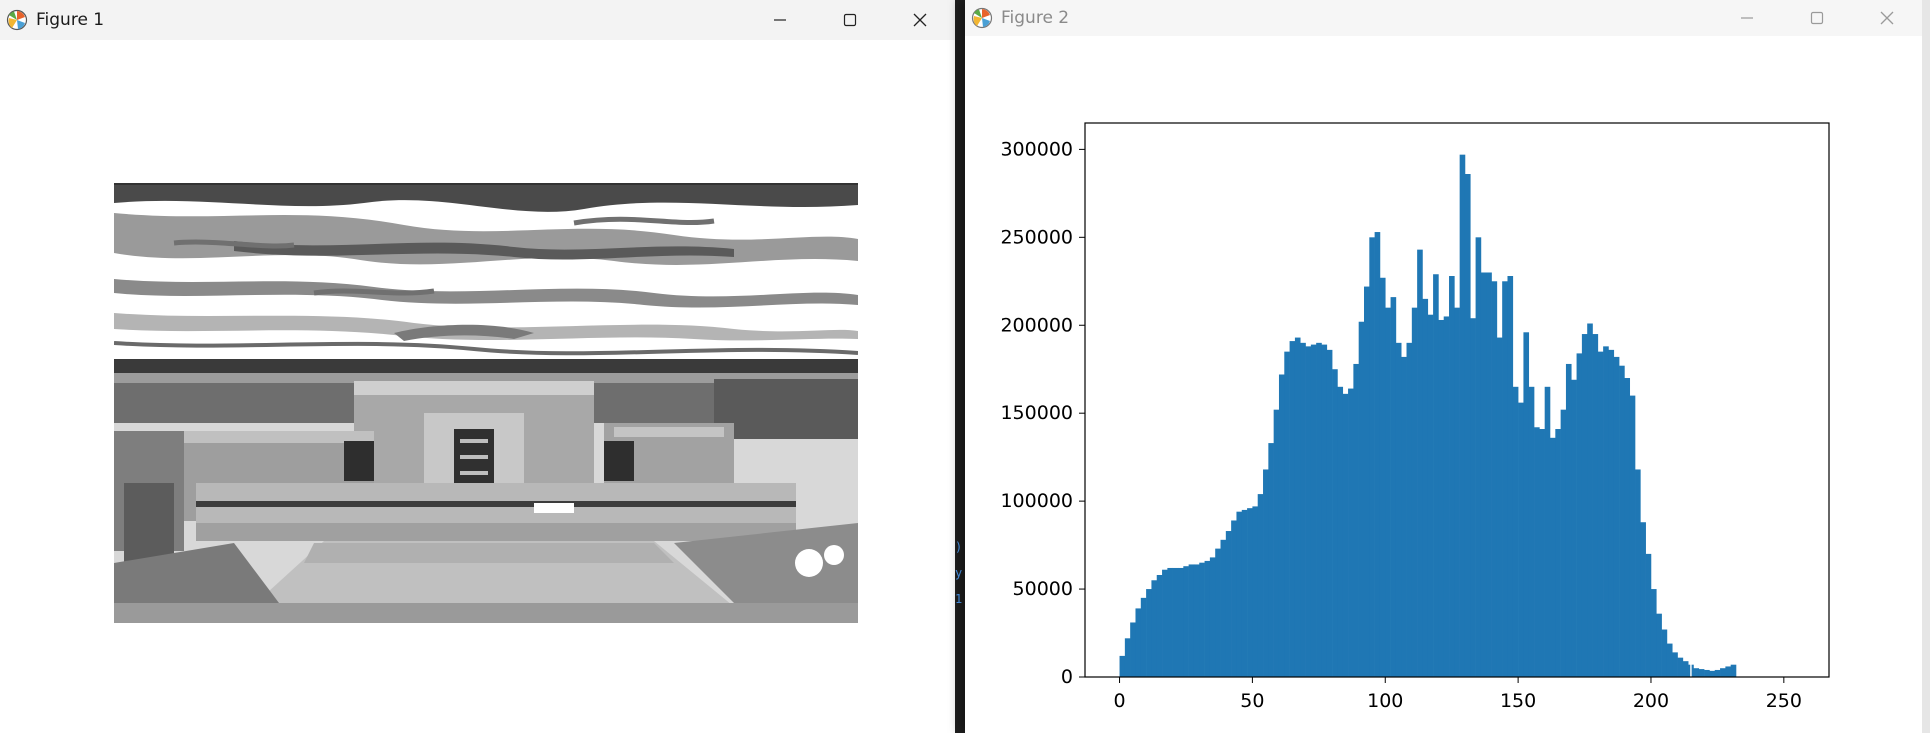  What do you see at coordinates (1119, 701) in the screenshot?
I see `x-tick-label: 0` at bounding box center [1119, 701].